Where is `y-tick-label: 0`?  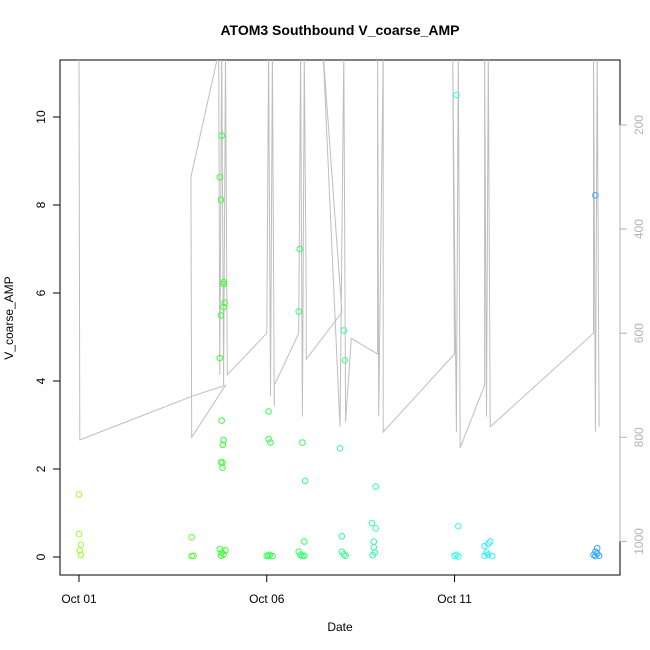 y-tick-label: 0 is located at coordinates (41, 556).